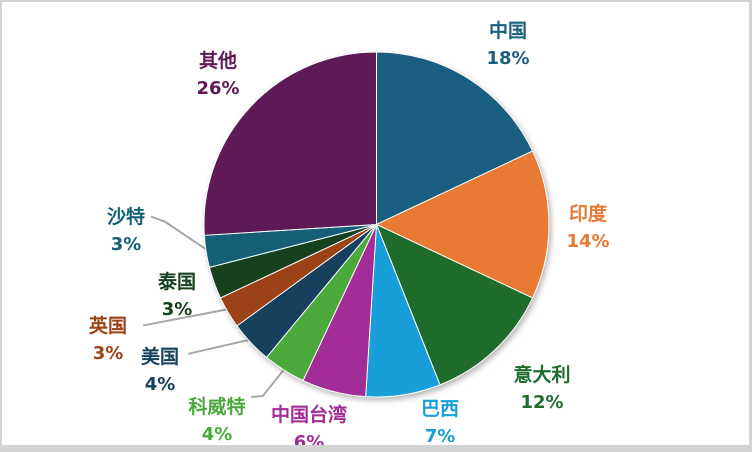  I want to click on pie-slice-italy, so click(454, 304).